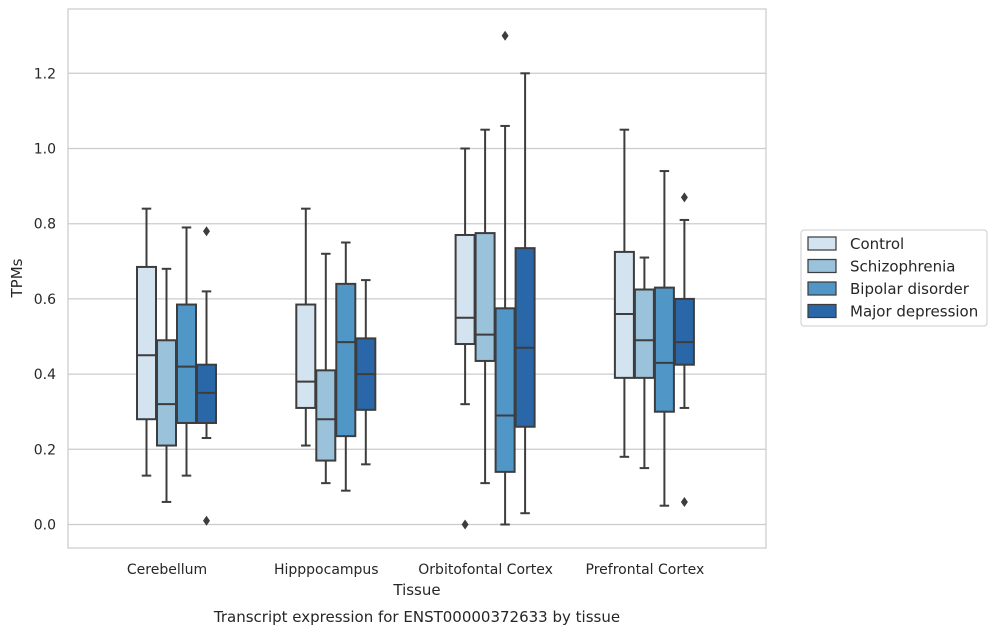 The height and width of the screenshot is (634, 997). I want to click on y-tick-label: 0.0, so click(45, 526).